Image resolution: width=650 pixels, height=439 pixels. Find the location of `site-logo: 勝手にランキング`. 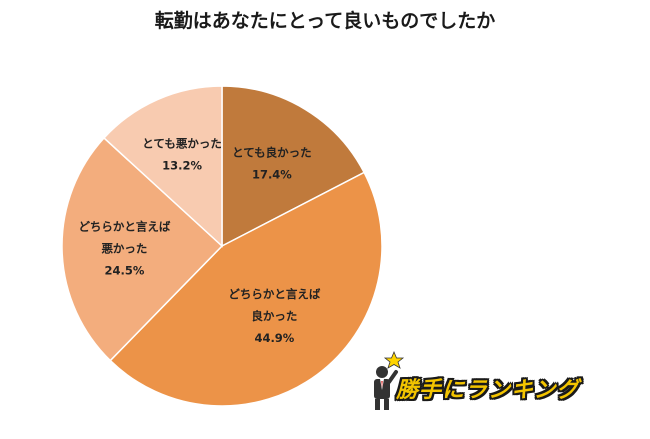

site-logo: 勝手にランキング is located at coordinates (491, 381).